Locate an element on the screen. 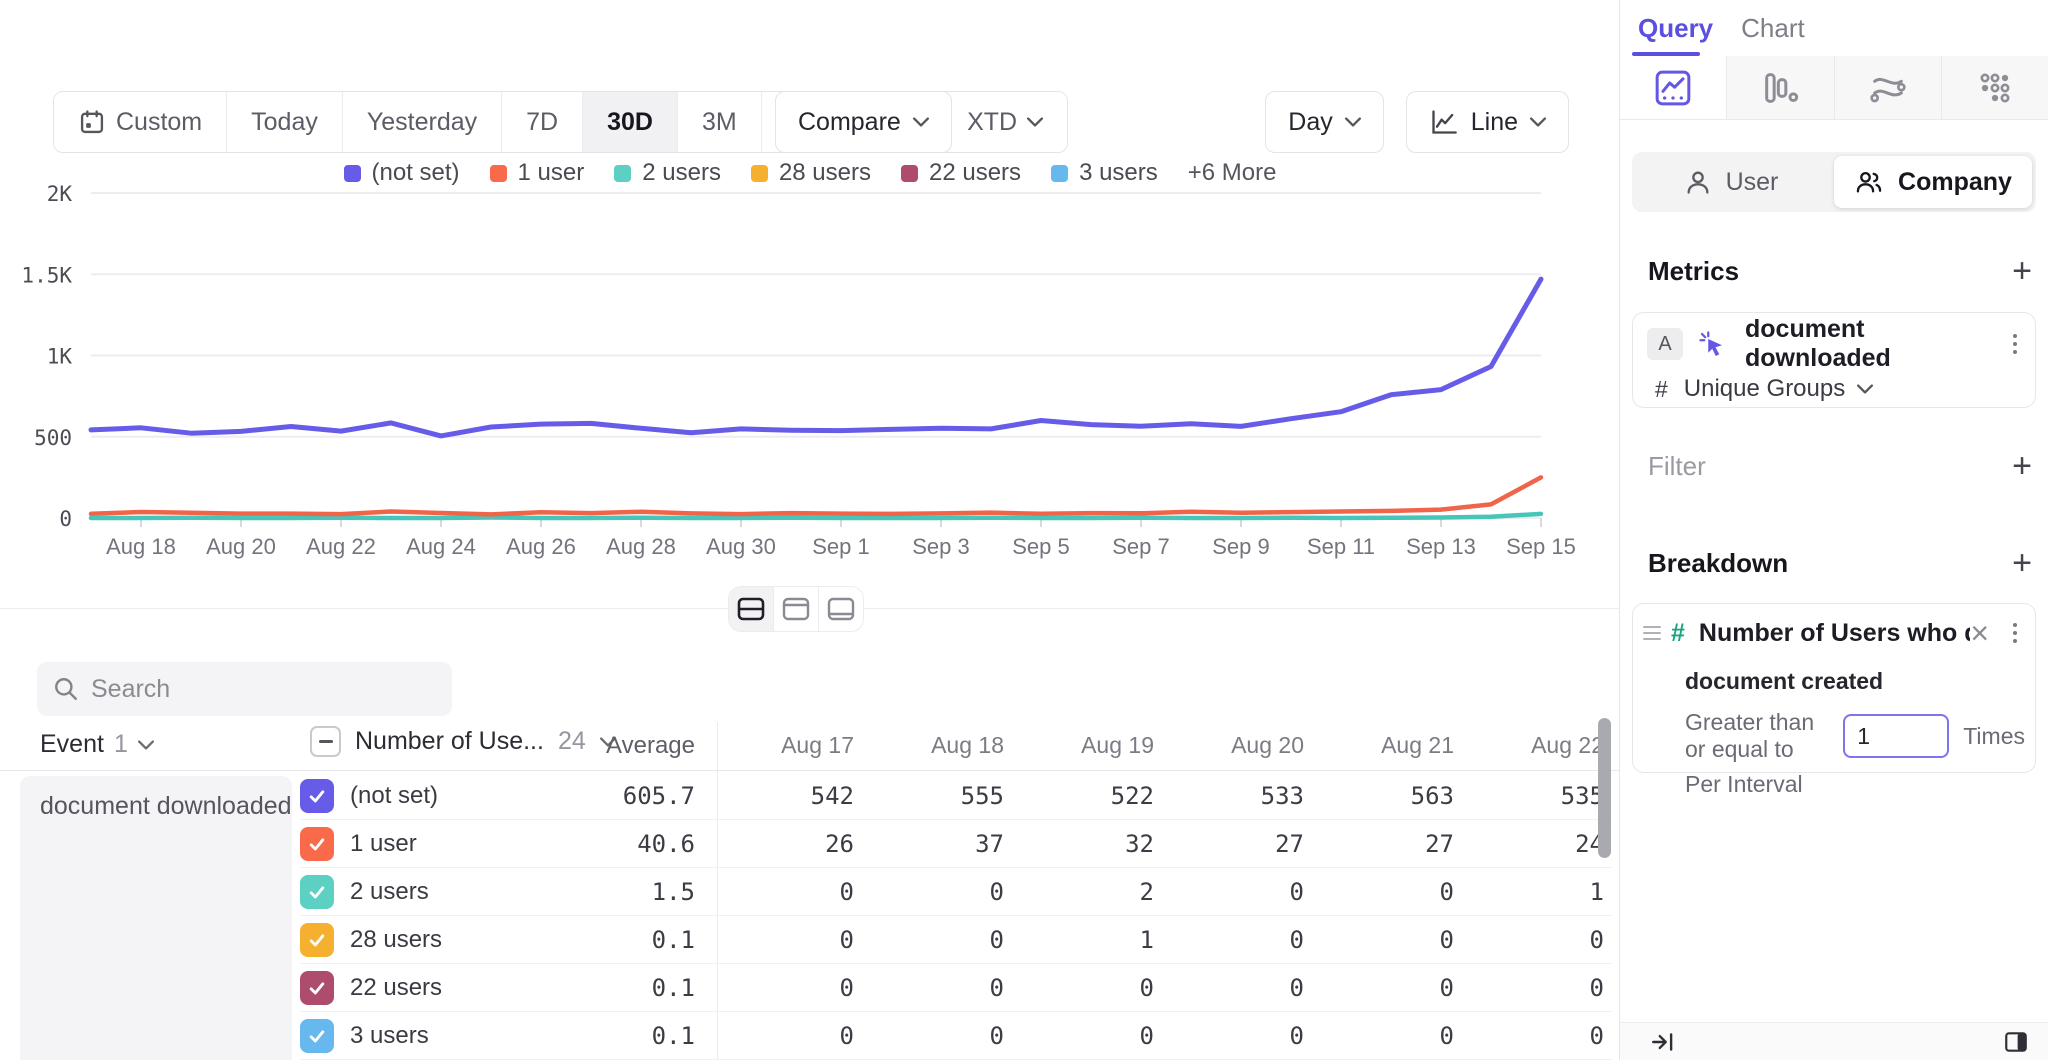 The image size is (2048, 1060). breakdown-kebab-menu is located at coordinates (2015, 633).